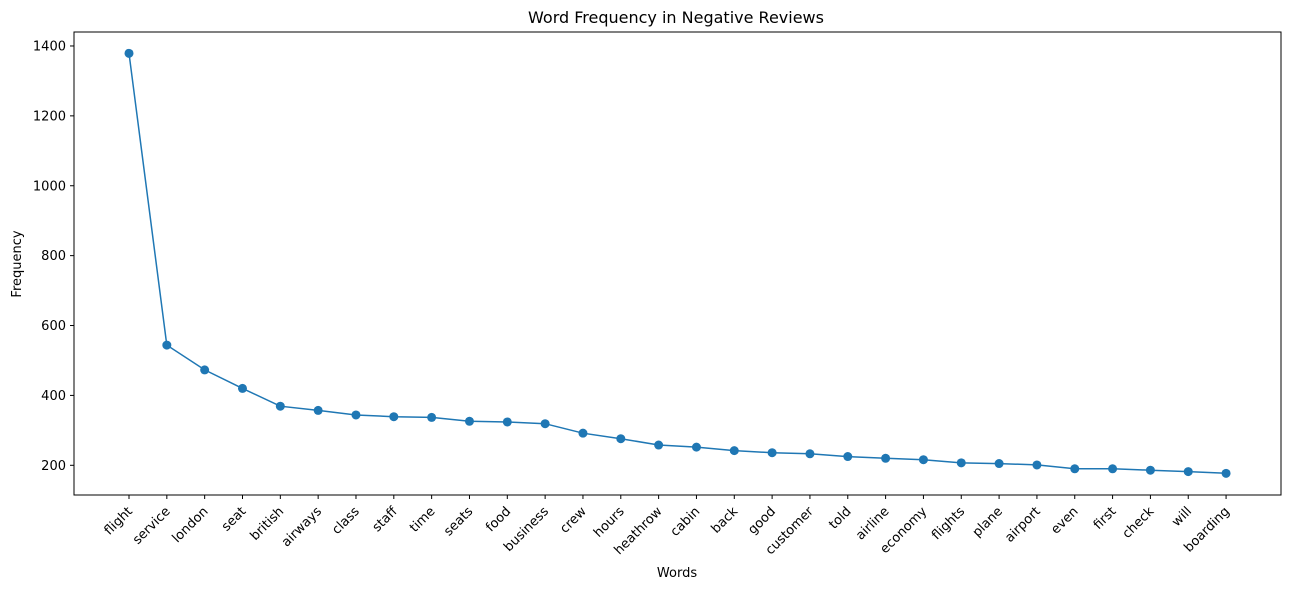  Describe the element at coordinates (346, 521) in the screenshot. I see `x-tick-label: class` at that location.